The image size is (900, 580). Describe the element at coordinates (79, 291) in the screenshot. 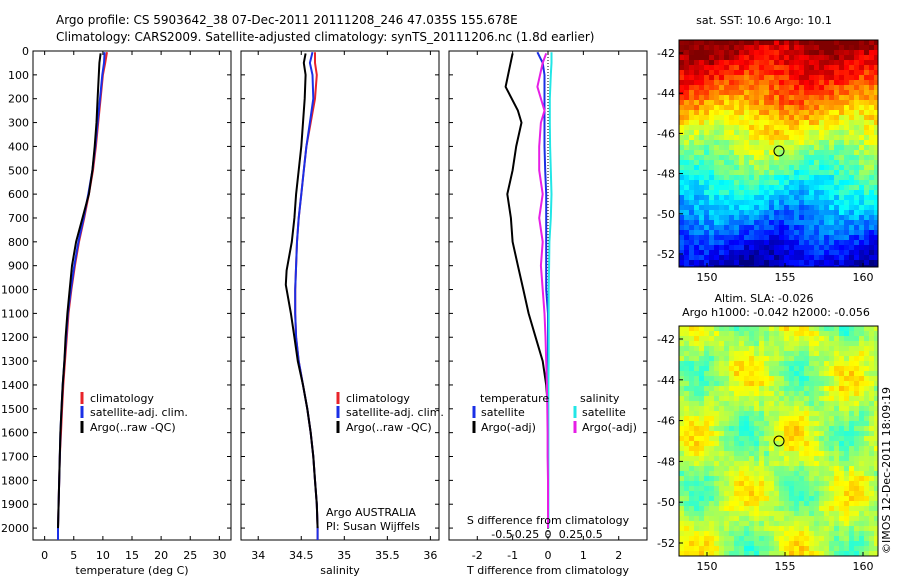

I see `series-line` at that location.